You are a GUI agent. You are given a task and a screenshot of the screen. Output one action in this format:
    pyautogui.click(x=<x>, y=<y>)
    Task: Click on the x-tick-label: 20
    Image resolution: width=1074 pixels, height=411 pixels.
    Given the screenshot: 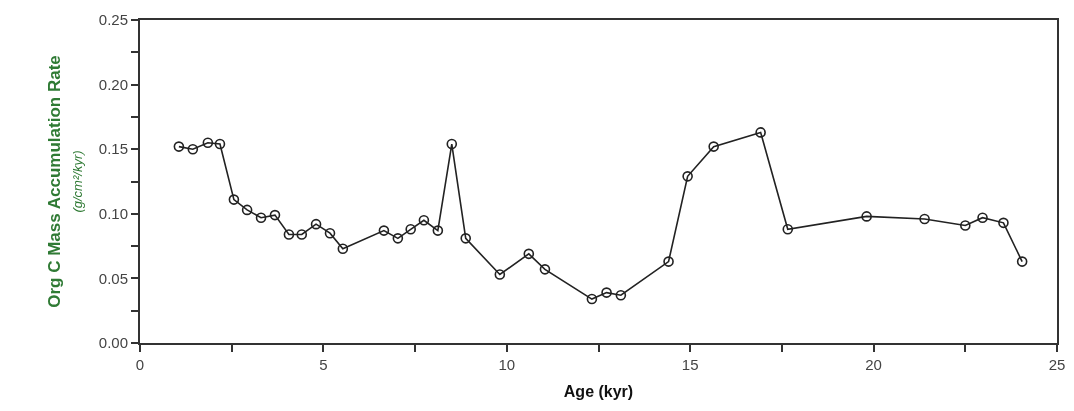 What is the action you would take?
    pyautogui.click(x=873, y=364)
    